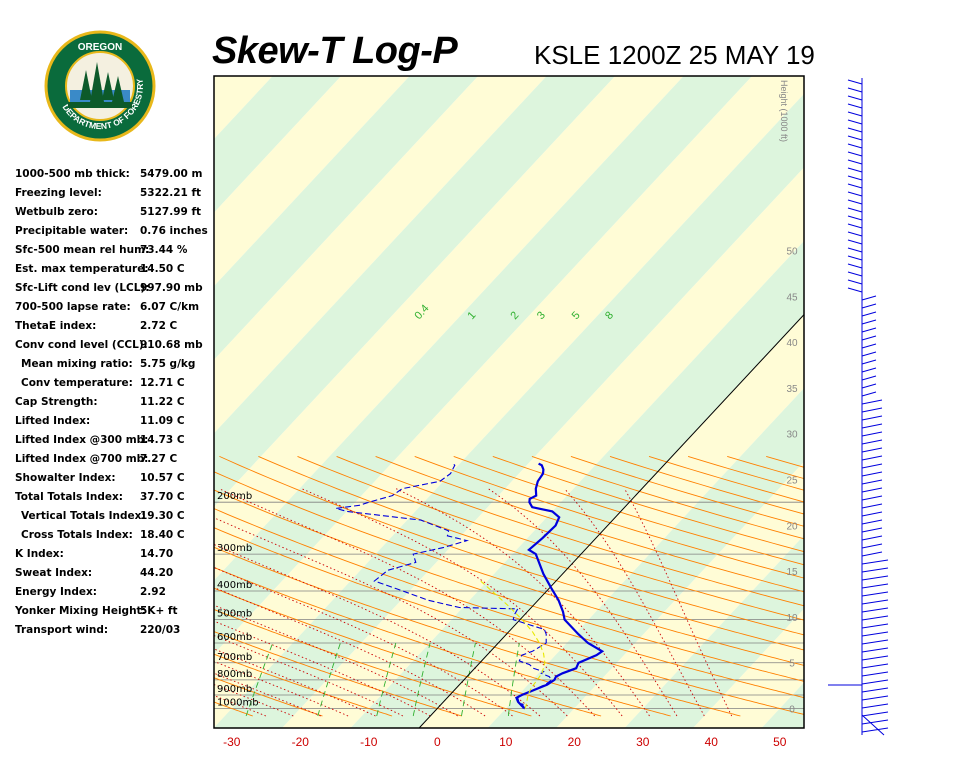 The height and width of the screenshot is (768, 960). Describe the element at coordinates (153, 592) in the screenshot. I see `stat-value: 2.92` at that location.